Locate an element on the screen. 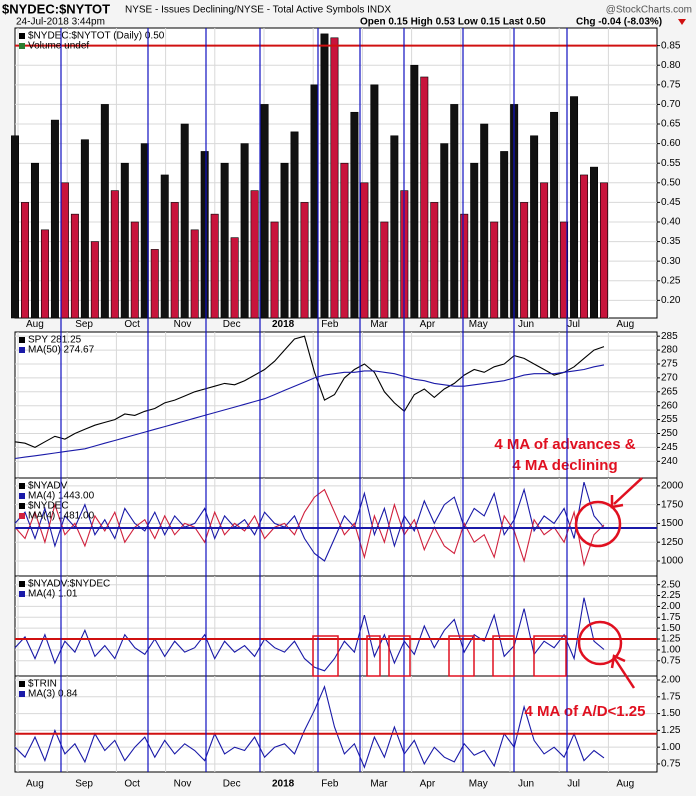 This screenshot has height=796, width=696. y-tick-label: 0.80 is located at coordinates (671, 65).